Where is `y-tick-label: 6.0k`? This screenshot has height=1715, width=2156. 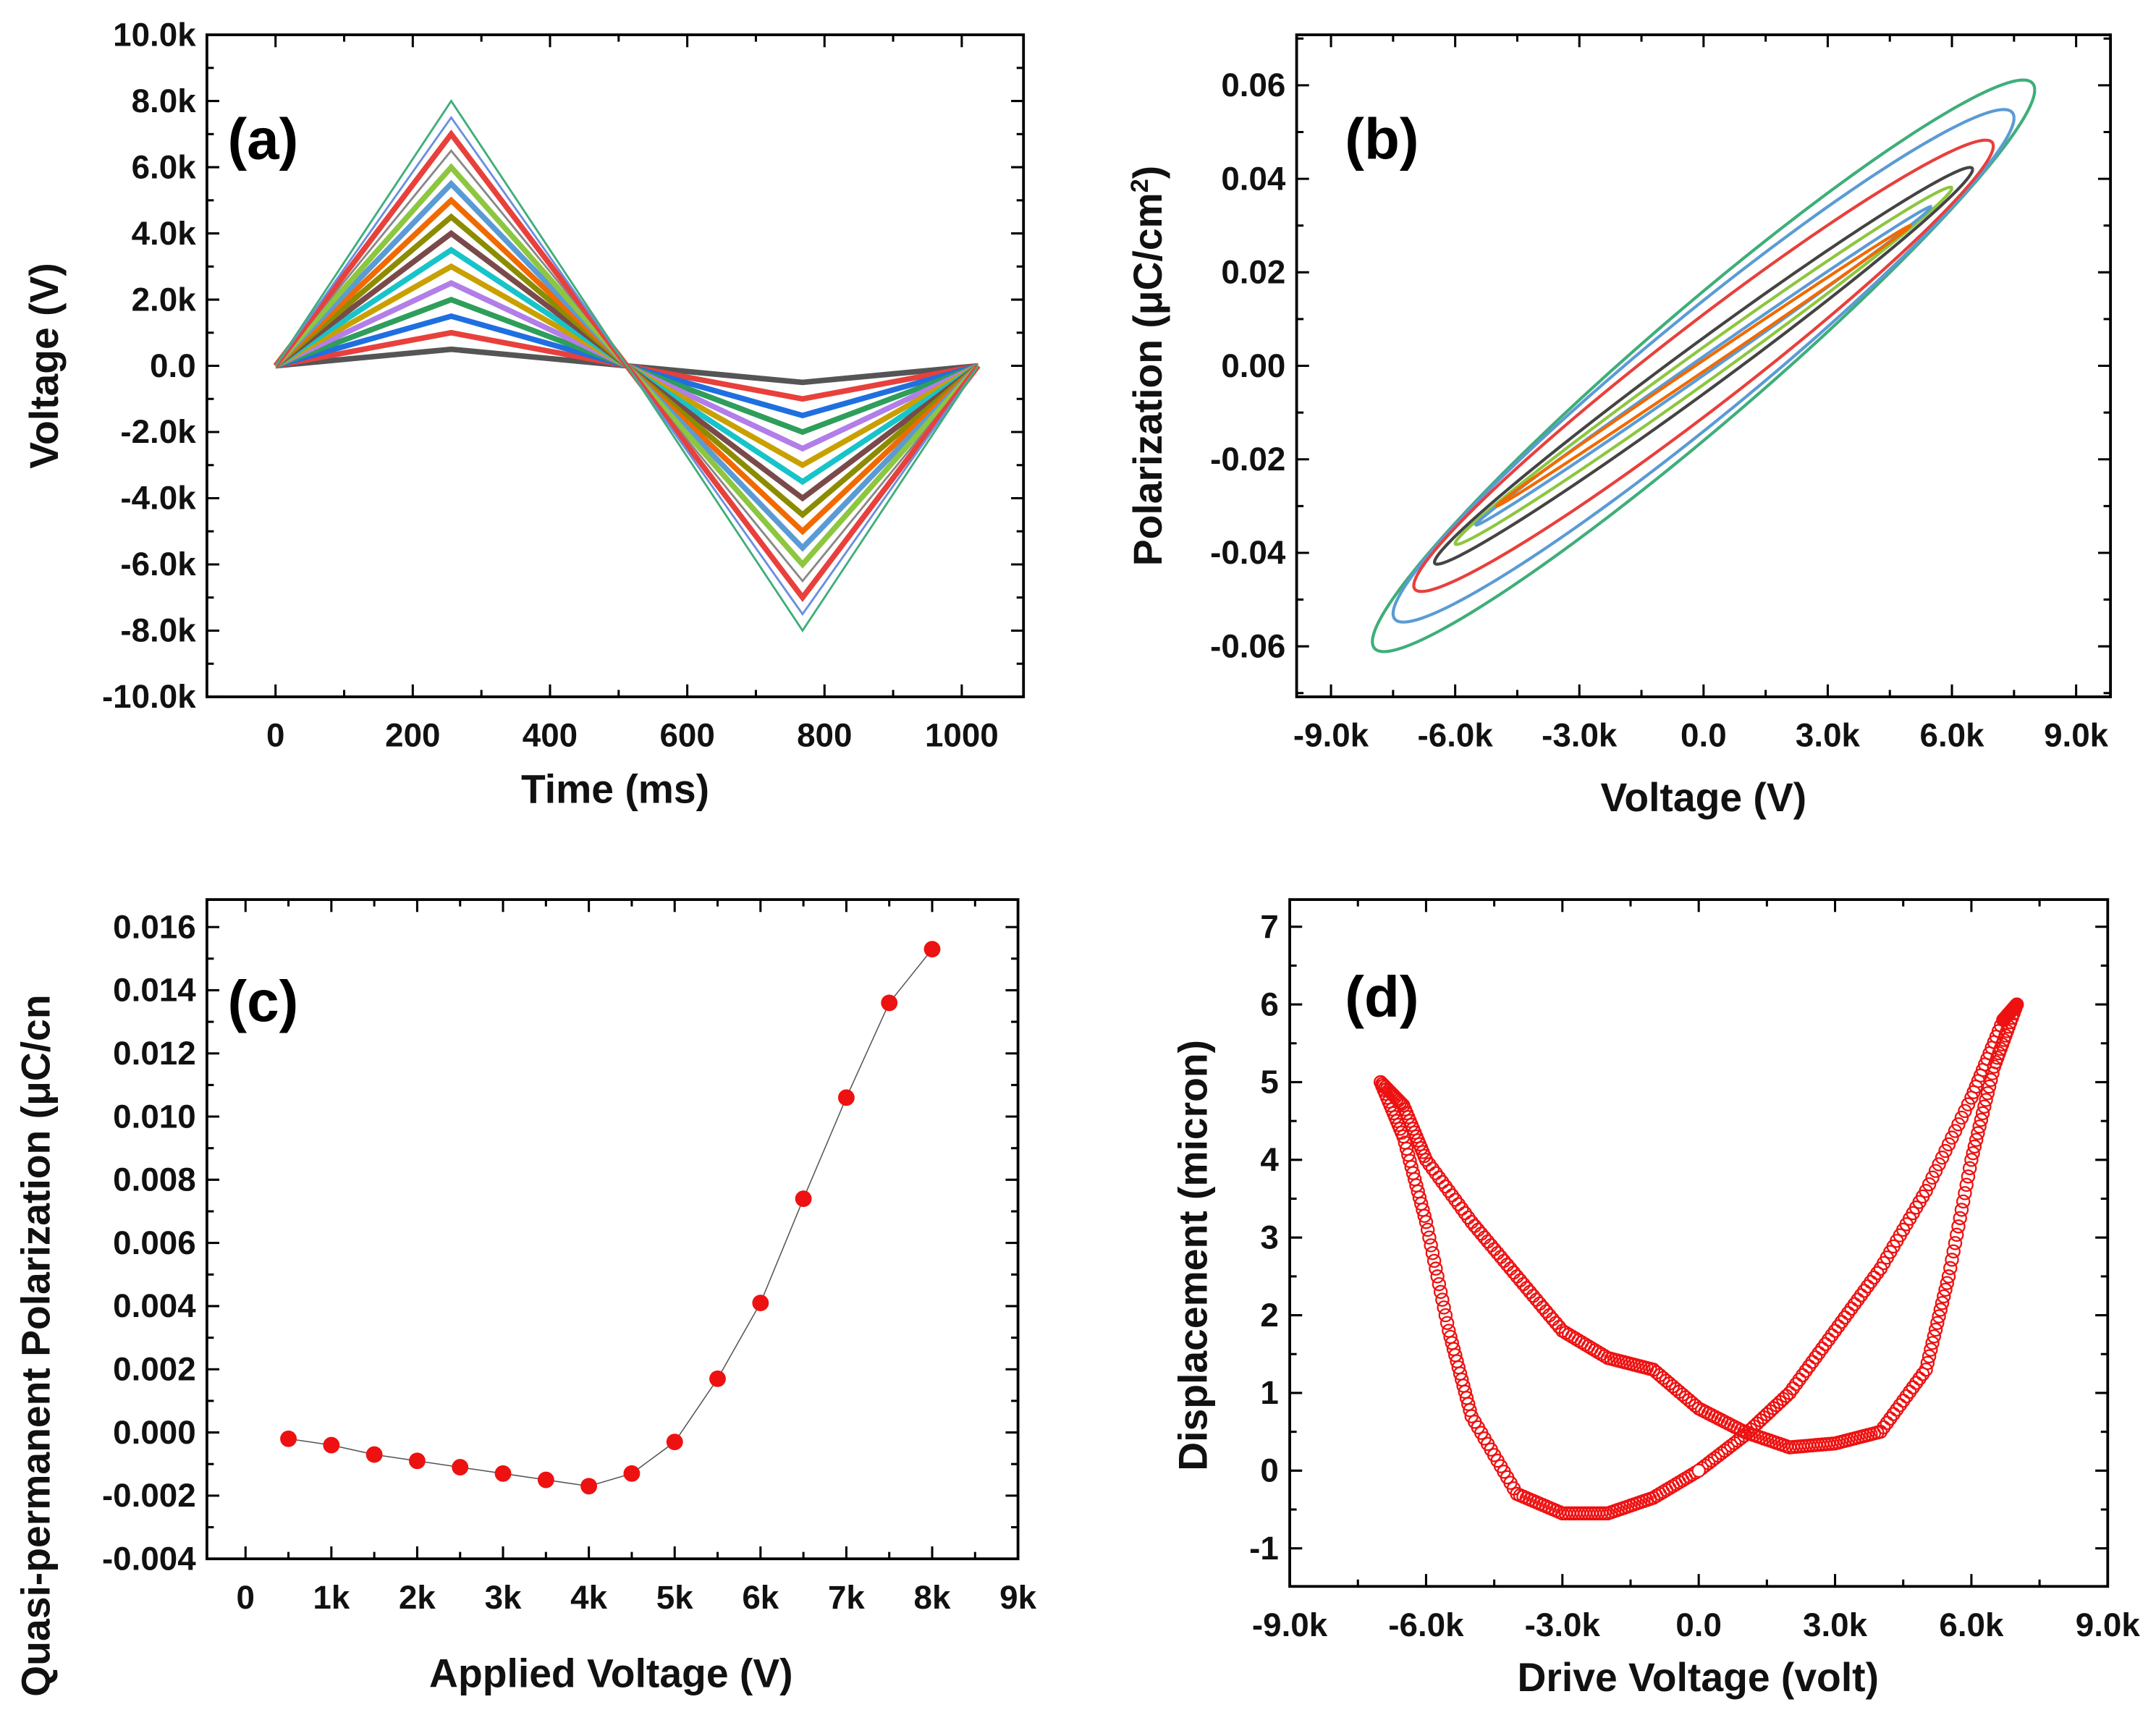 y-tick-label: 6.0k is located at coordinates (164, 167).